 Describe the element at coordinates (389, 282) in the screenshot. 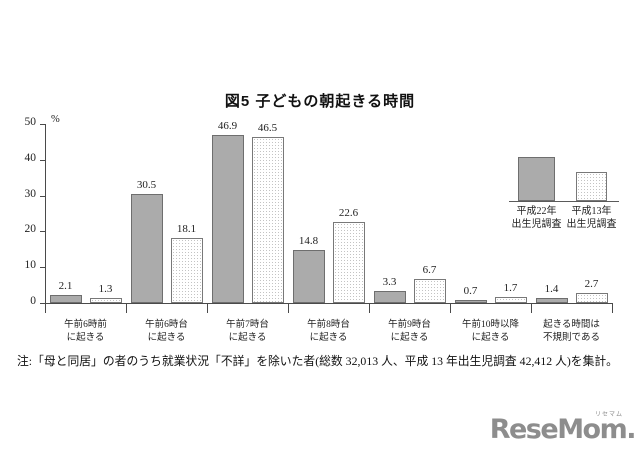

I see `bar-value-label: 3.3` at that location.